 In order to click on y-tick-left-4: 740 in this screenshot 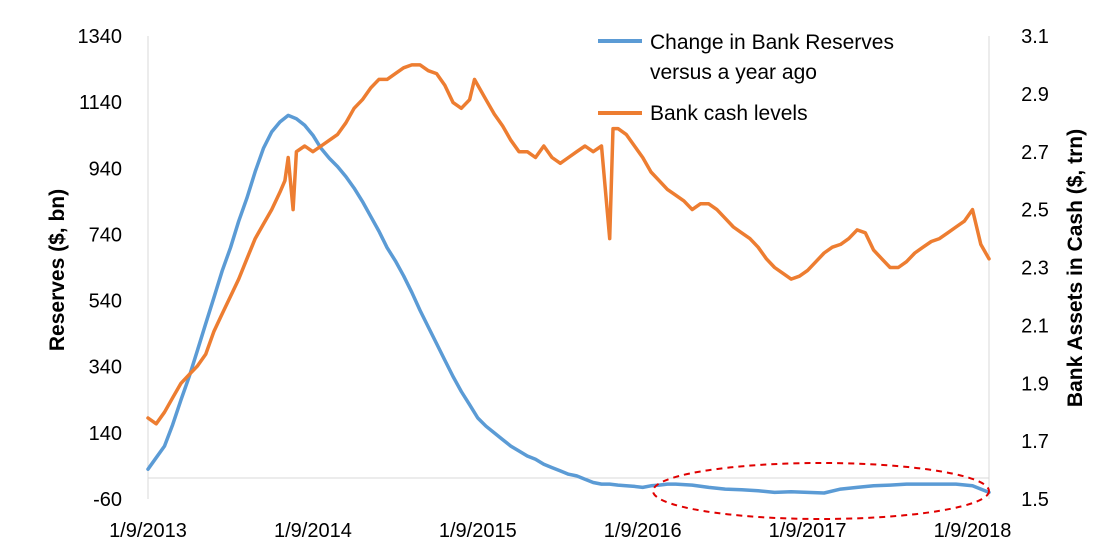, I will do `click(105, 235)`.